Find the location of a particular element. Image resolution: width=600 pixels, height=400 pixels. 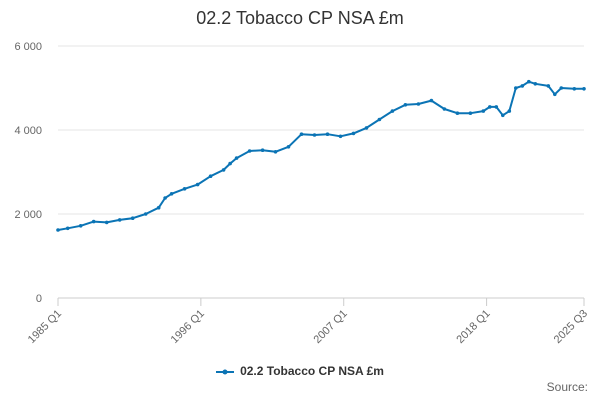

x-tick-label: 1996 Q1 is located at coordinates (188, 327).